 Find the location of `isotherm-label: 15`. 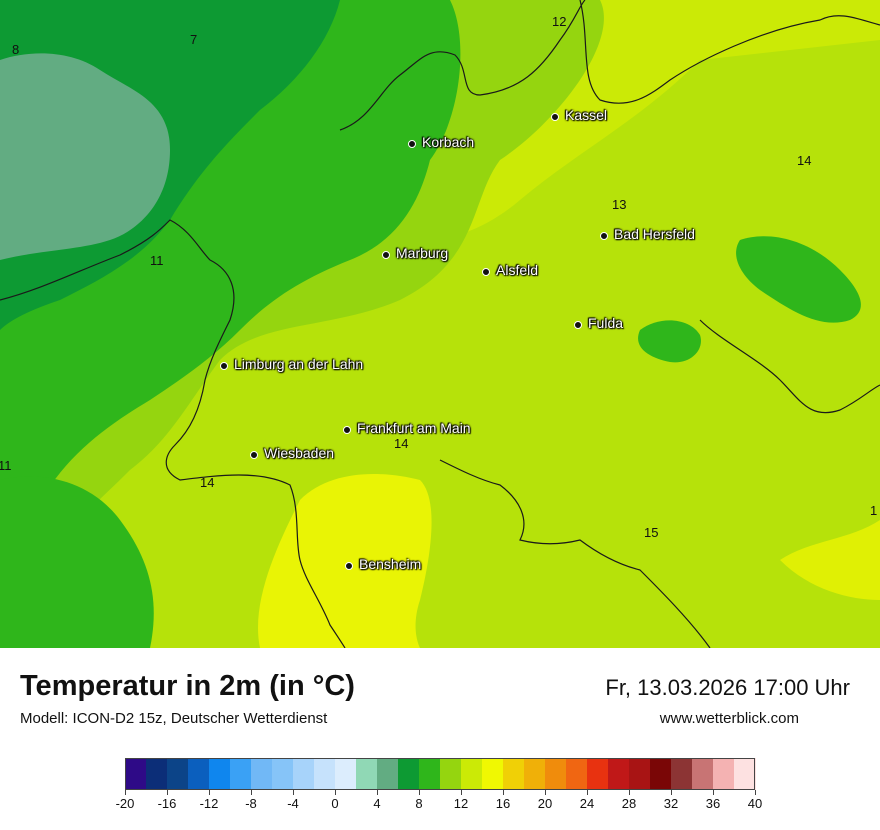

isotherm-label: 15 is located at coordinates (651, 532).